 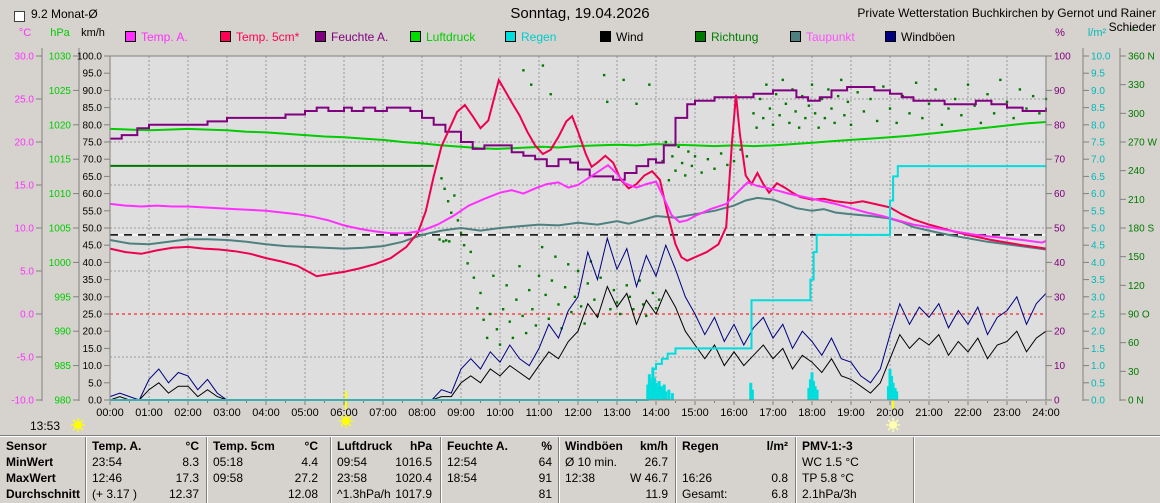 I want to click on table-cell: Feuchte A., so click(x=477, y=446).